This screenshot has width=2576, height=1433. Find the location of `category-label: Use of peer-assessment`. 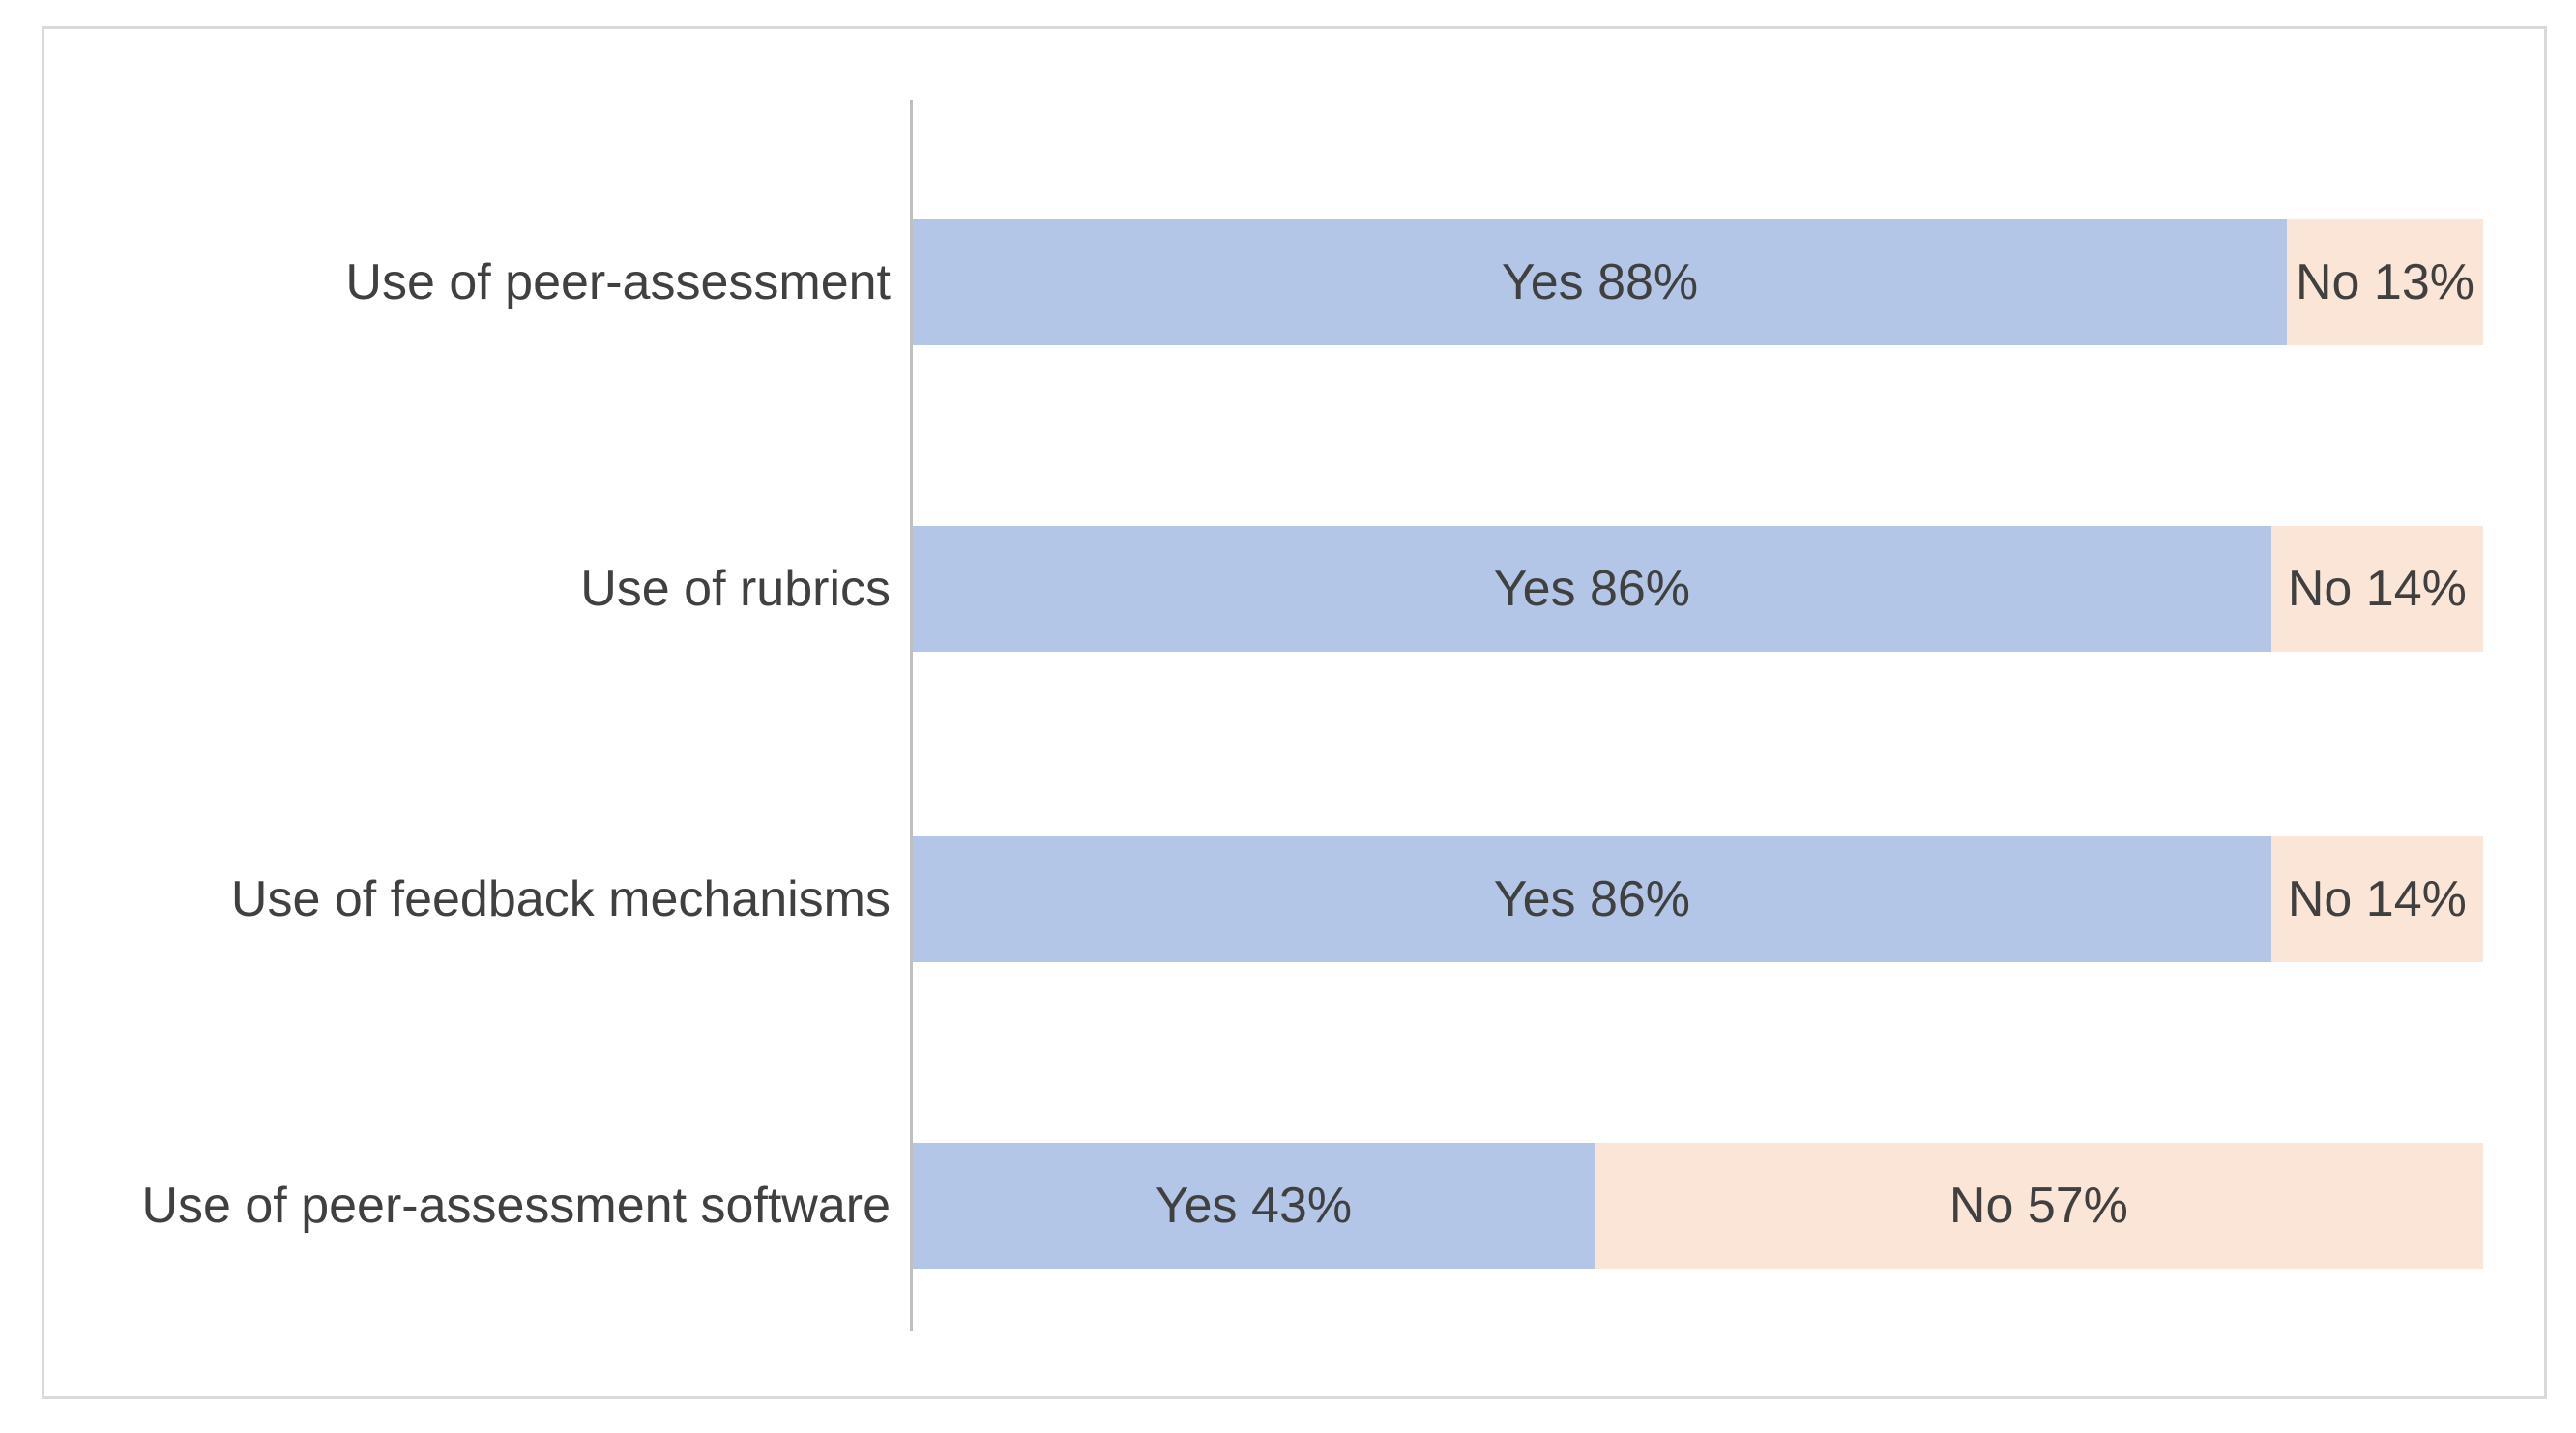

category-label: Use of peer-assessment is located at coordinates (618, 282).